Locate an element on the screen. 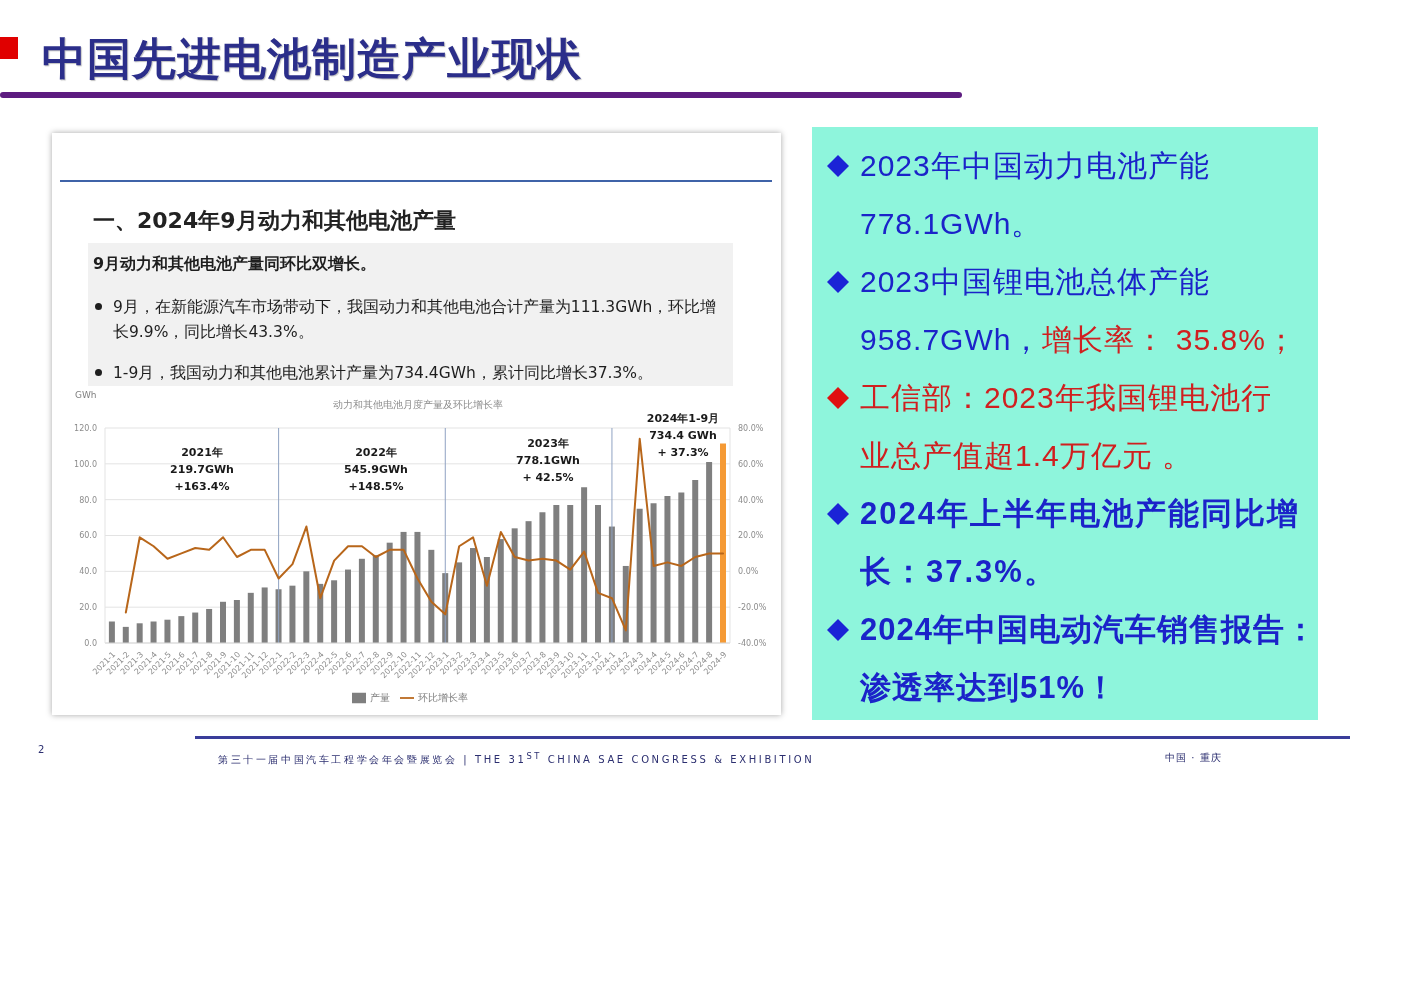 Image resolution: width=1403 pixels, height=992 pixels. text: 动力和其他电池月度产量及环比增长率 is located at coordinates (418, 405).